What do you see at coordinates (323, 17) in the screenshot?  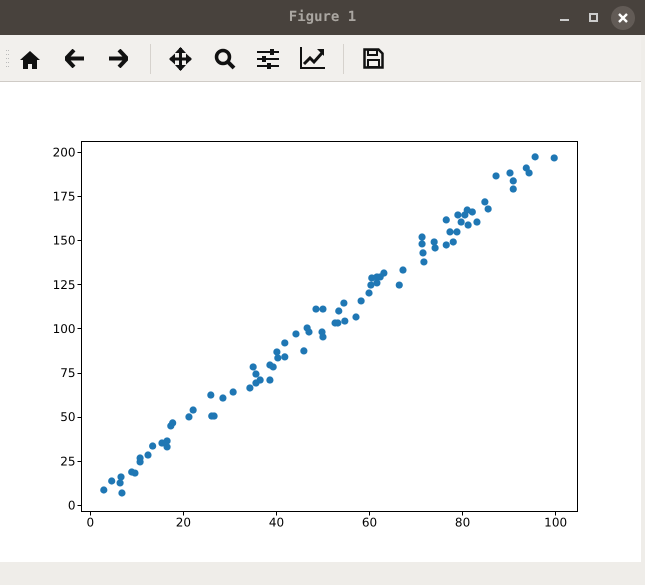 I see `chart-title: Figure 1` at bounding box center [323, 17].